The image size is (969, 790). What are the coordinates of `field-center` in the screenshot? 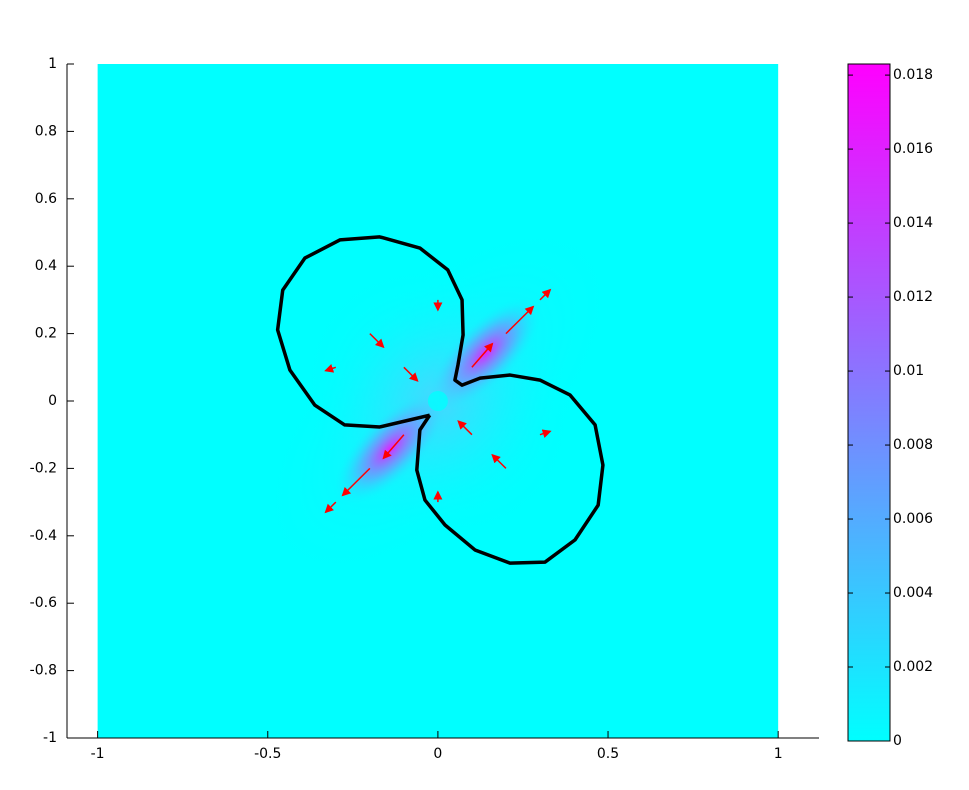 It's located at (437, 401).